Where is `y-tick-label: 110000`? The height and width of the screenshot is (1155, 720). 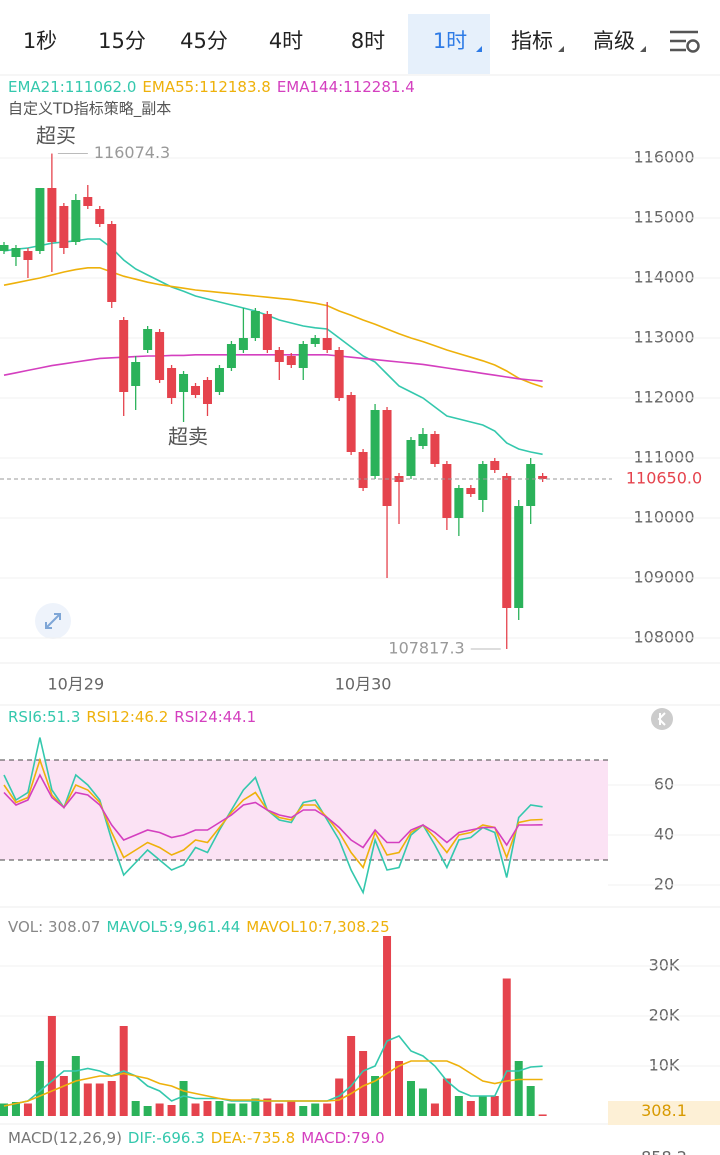 y-tick-label: 110000 is located at coordinates (663, 517).